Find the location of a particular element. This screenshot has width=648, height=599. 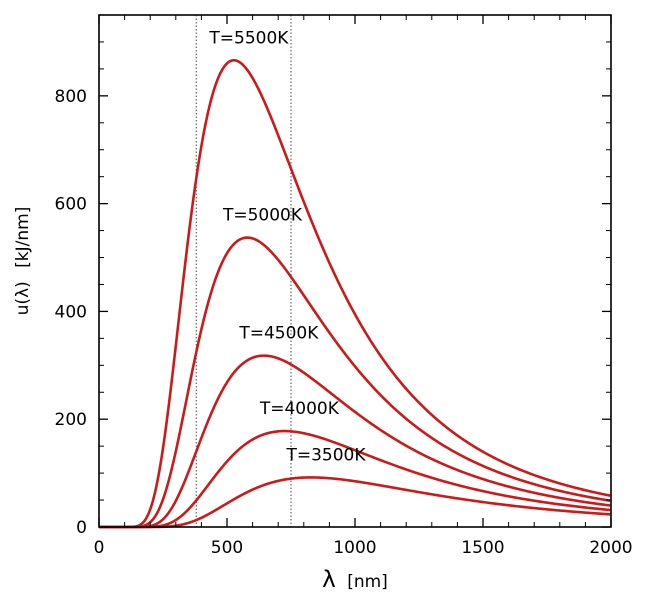

curve-label: T=4500K is located at coordinates (278, 334).